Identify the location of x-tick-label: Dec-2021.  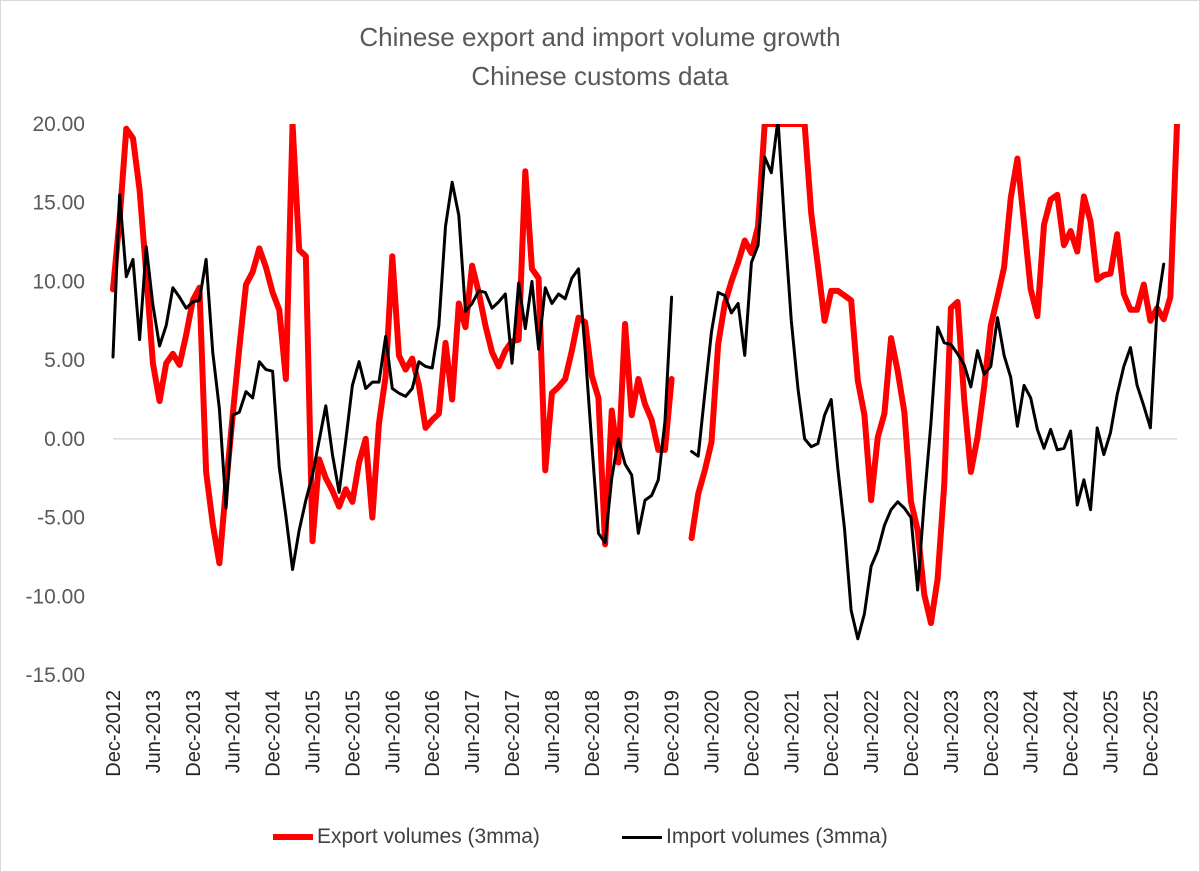
(832, 733).